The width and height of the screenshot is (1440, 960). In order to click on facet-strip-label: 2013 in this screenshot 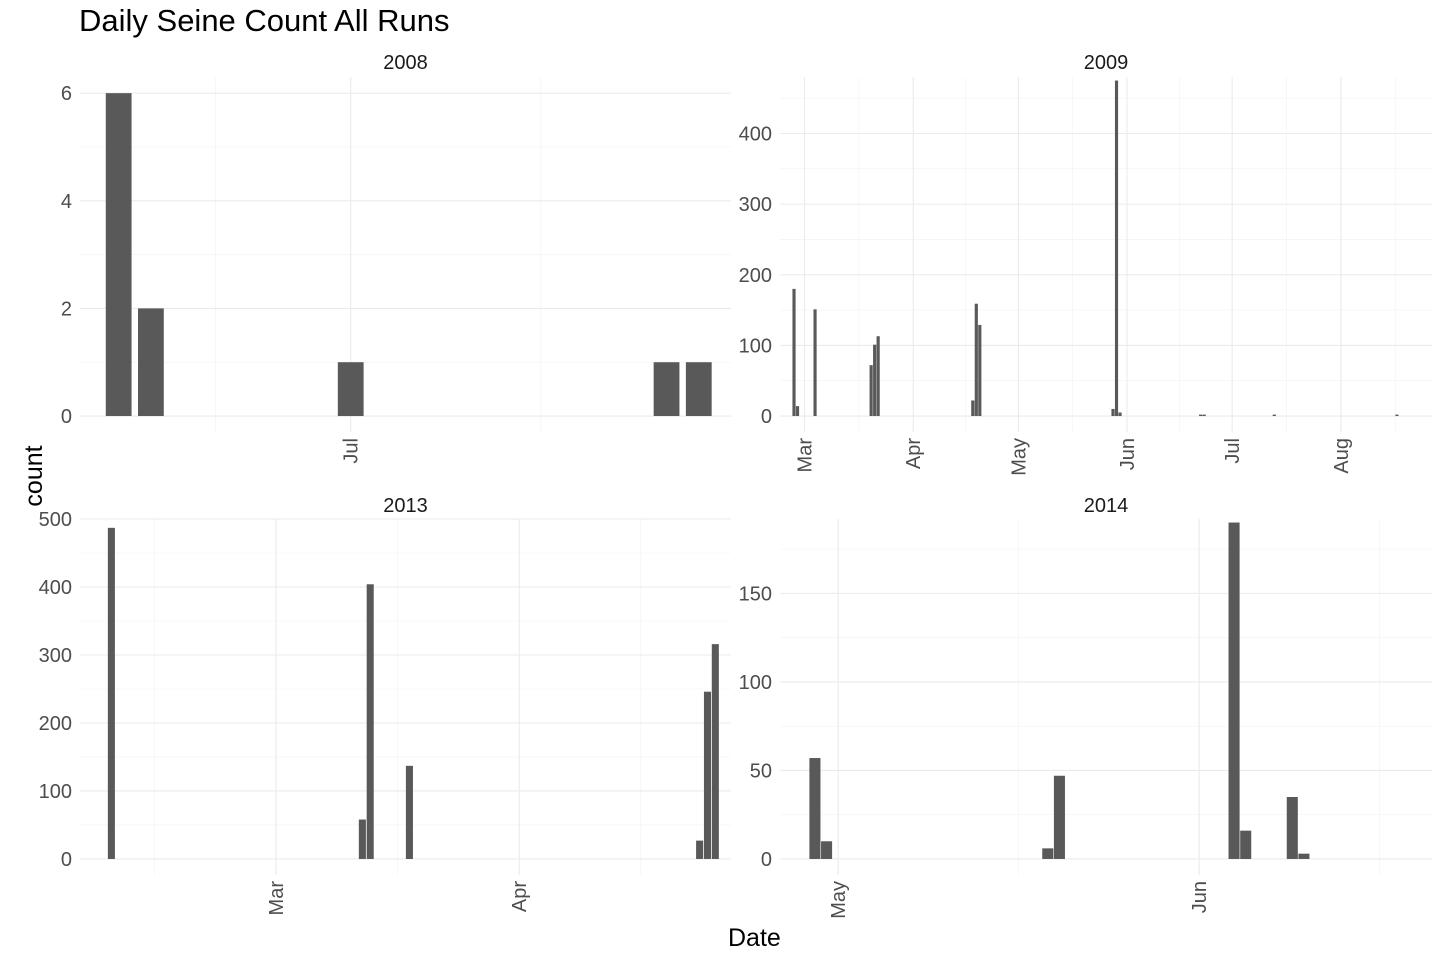, I will do `click(405, 506)`.